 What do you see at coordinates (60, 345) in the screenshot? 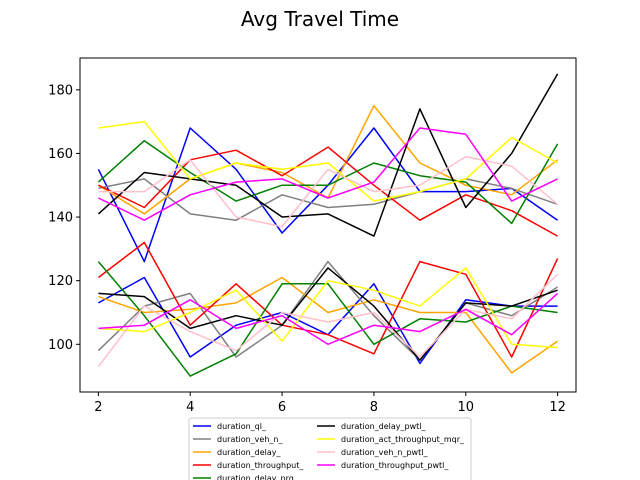
I see `y-tick-label: 100` at bounding box center [60, 345].